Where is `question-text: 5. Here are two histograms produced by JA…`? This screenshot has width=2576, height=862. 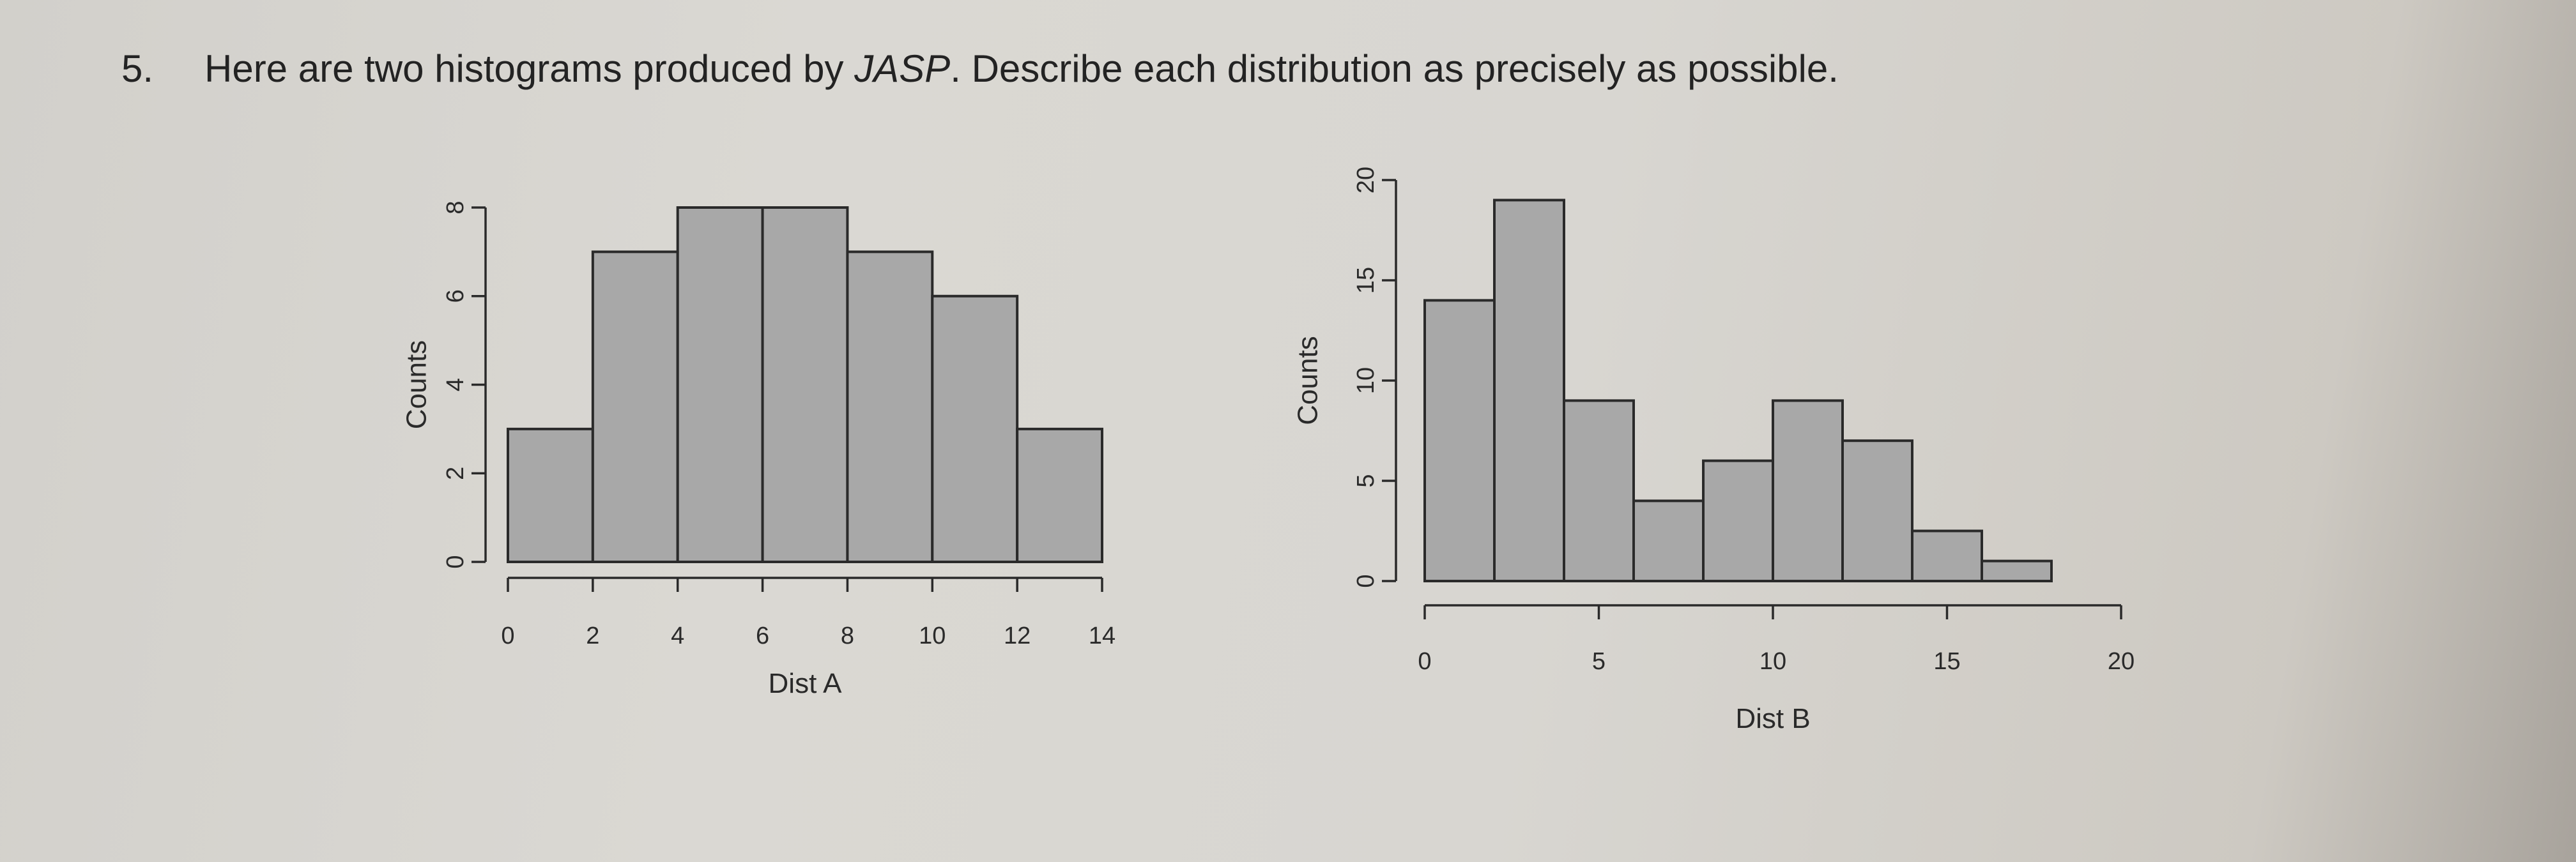
question-text: 5. Here are two histograms produced by JA… is located at coordinates (980, 69).